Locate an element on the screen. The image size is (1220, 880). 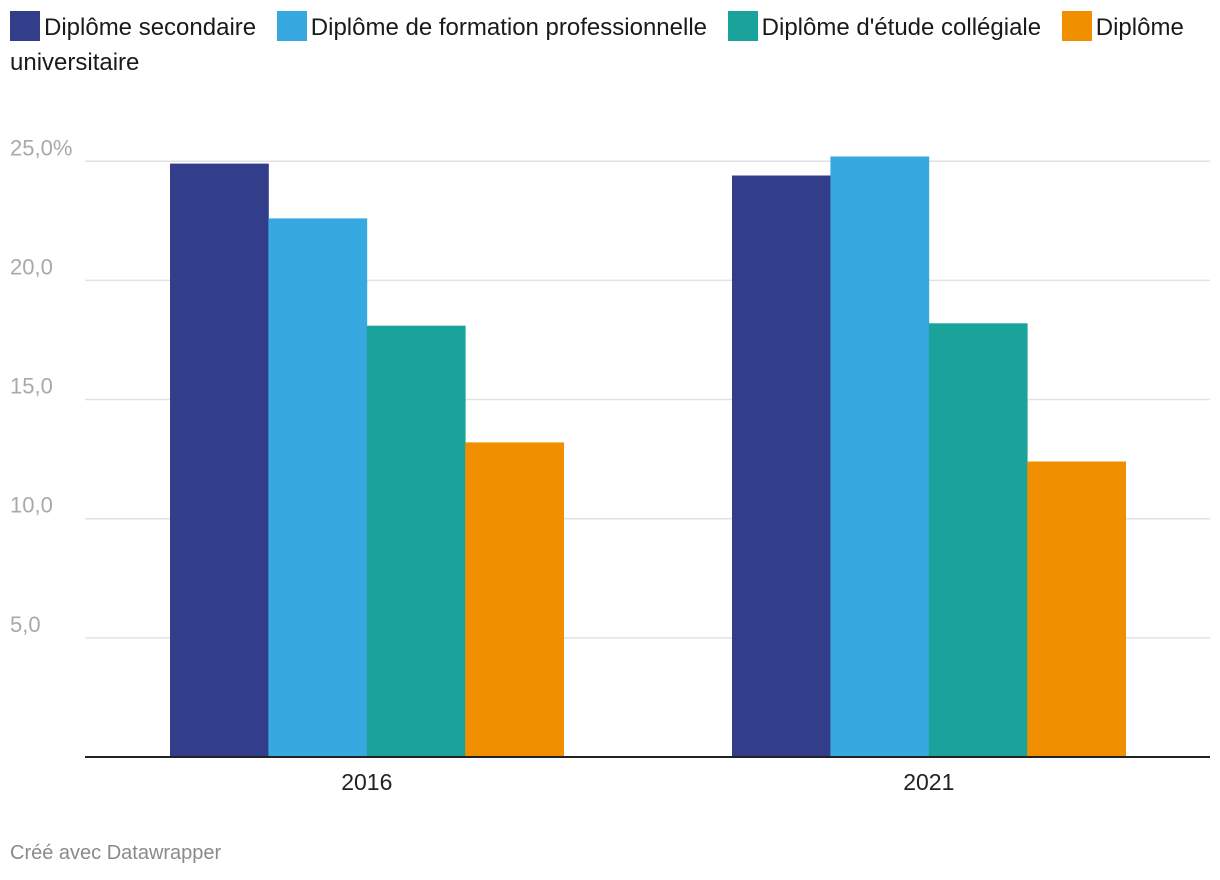
y-tick-label: 5,0 is located at coordinates (25, 624).